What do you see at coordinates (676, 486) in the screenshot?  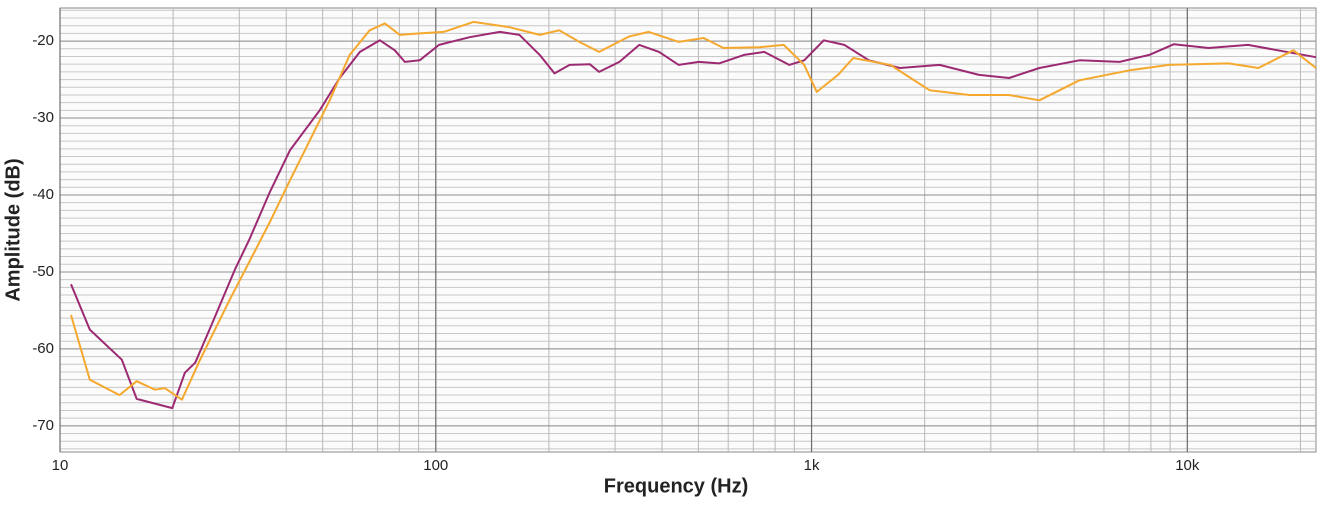 I see `x-axis-title: Frequency (Hz)` at bounding box center [676, 486].